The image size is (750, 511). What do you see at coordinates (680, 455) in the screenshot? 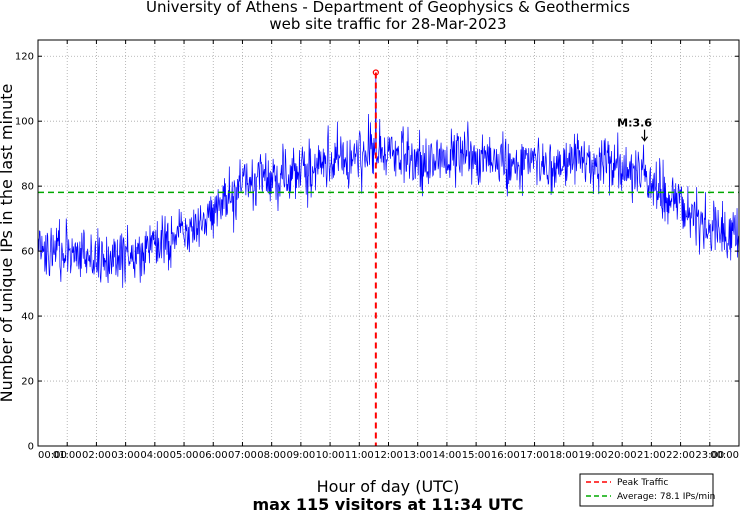
I see `x-tick-label: 22:00` at bounding box center [680, 455].